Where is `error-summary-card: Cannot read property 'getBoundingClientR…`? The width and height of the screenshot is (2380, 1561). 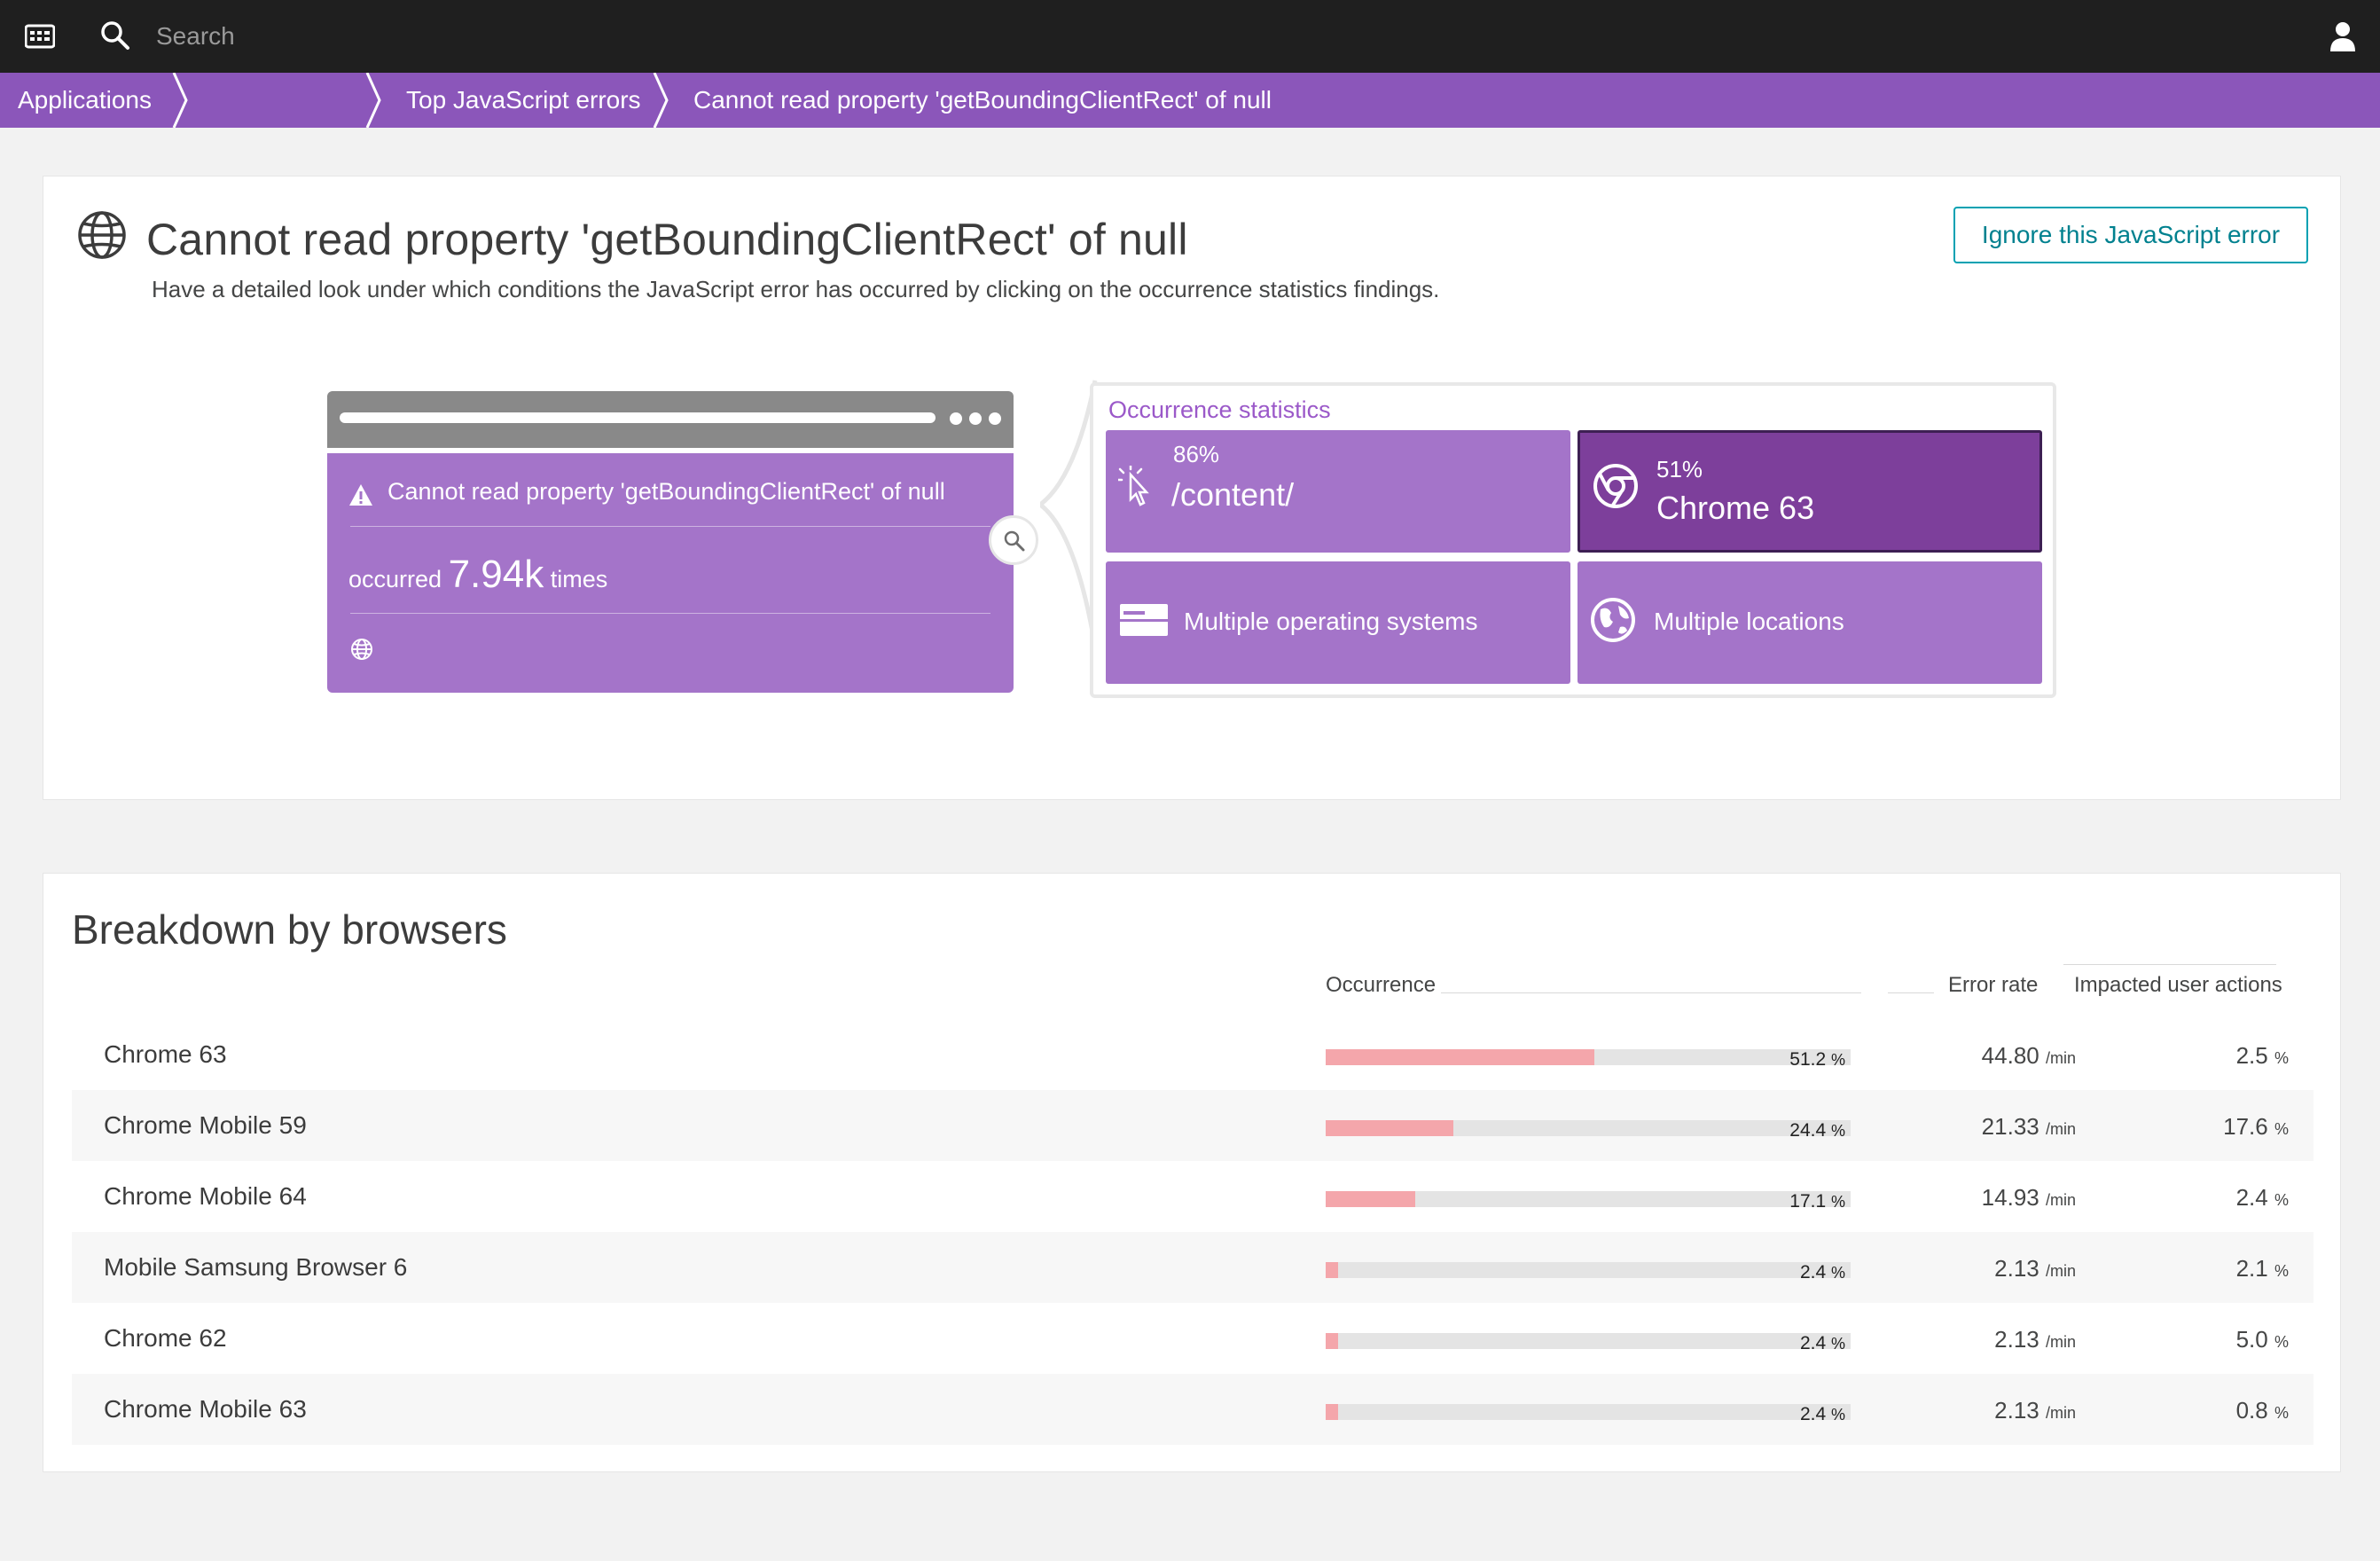 error-summary-card: Cannot read property 'getBoundingClientR… is located at coordinates (670, 573).